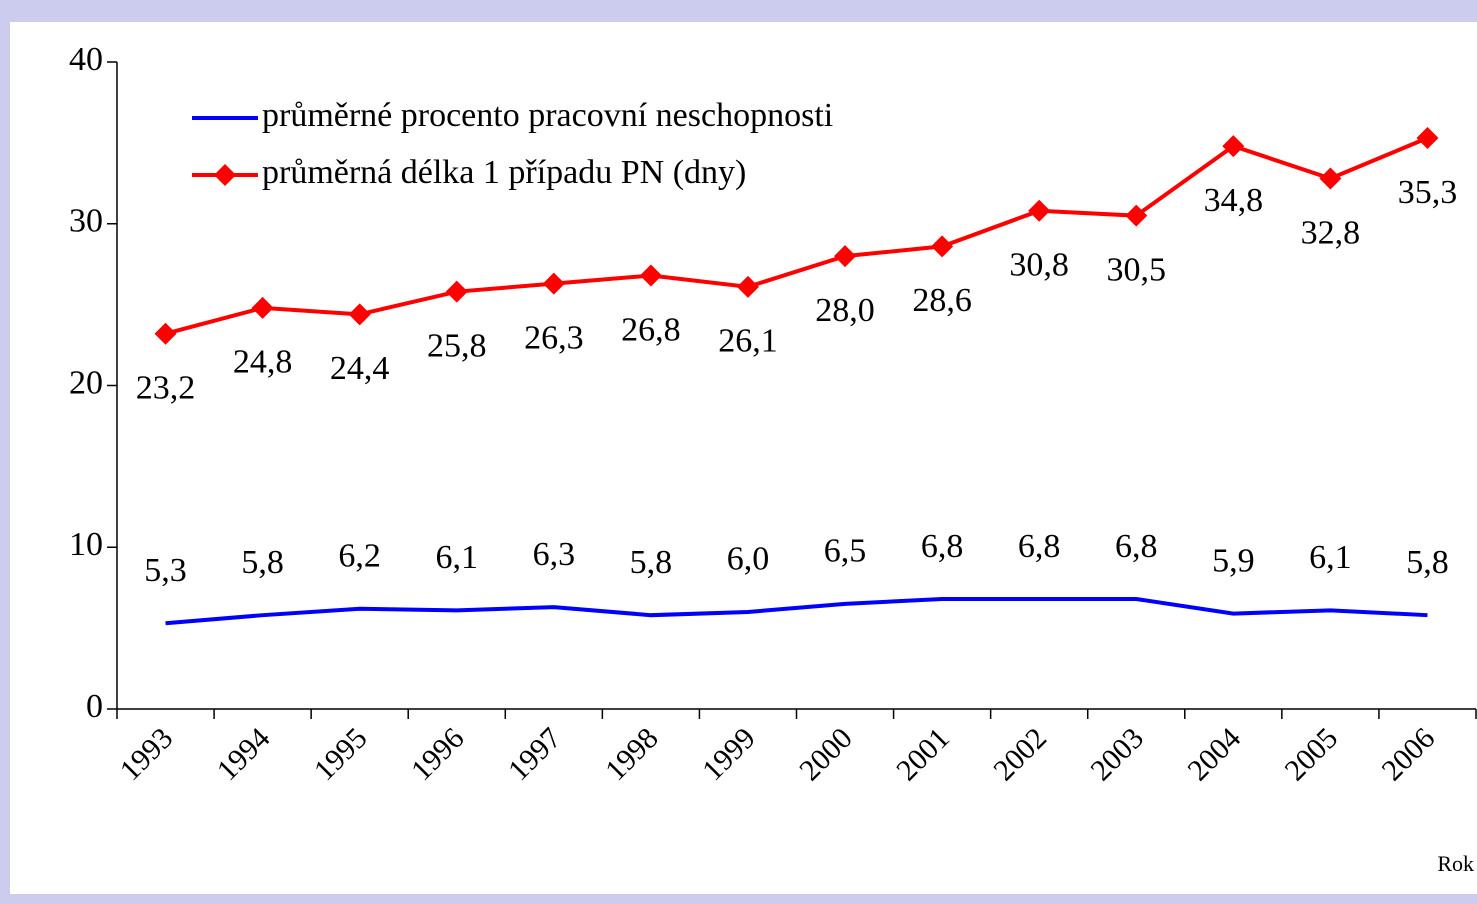 This screenshot has width=1477, height=904. I want to click on data-label: 5,3, so click(165, 570).